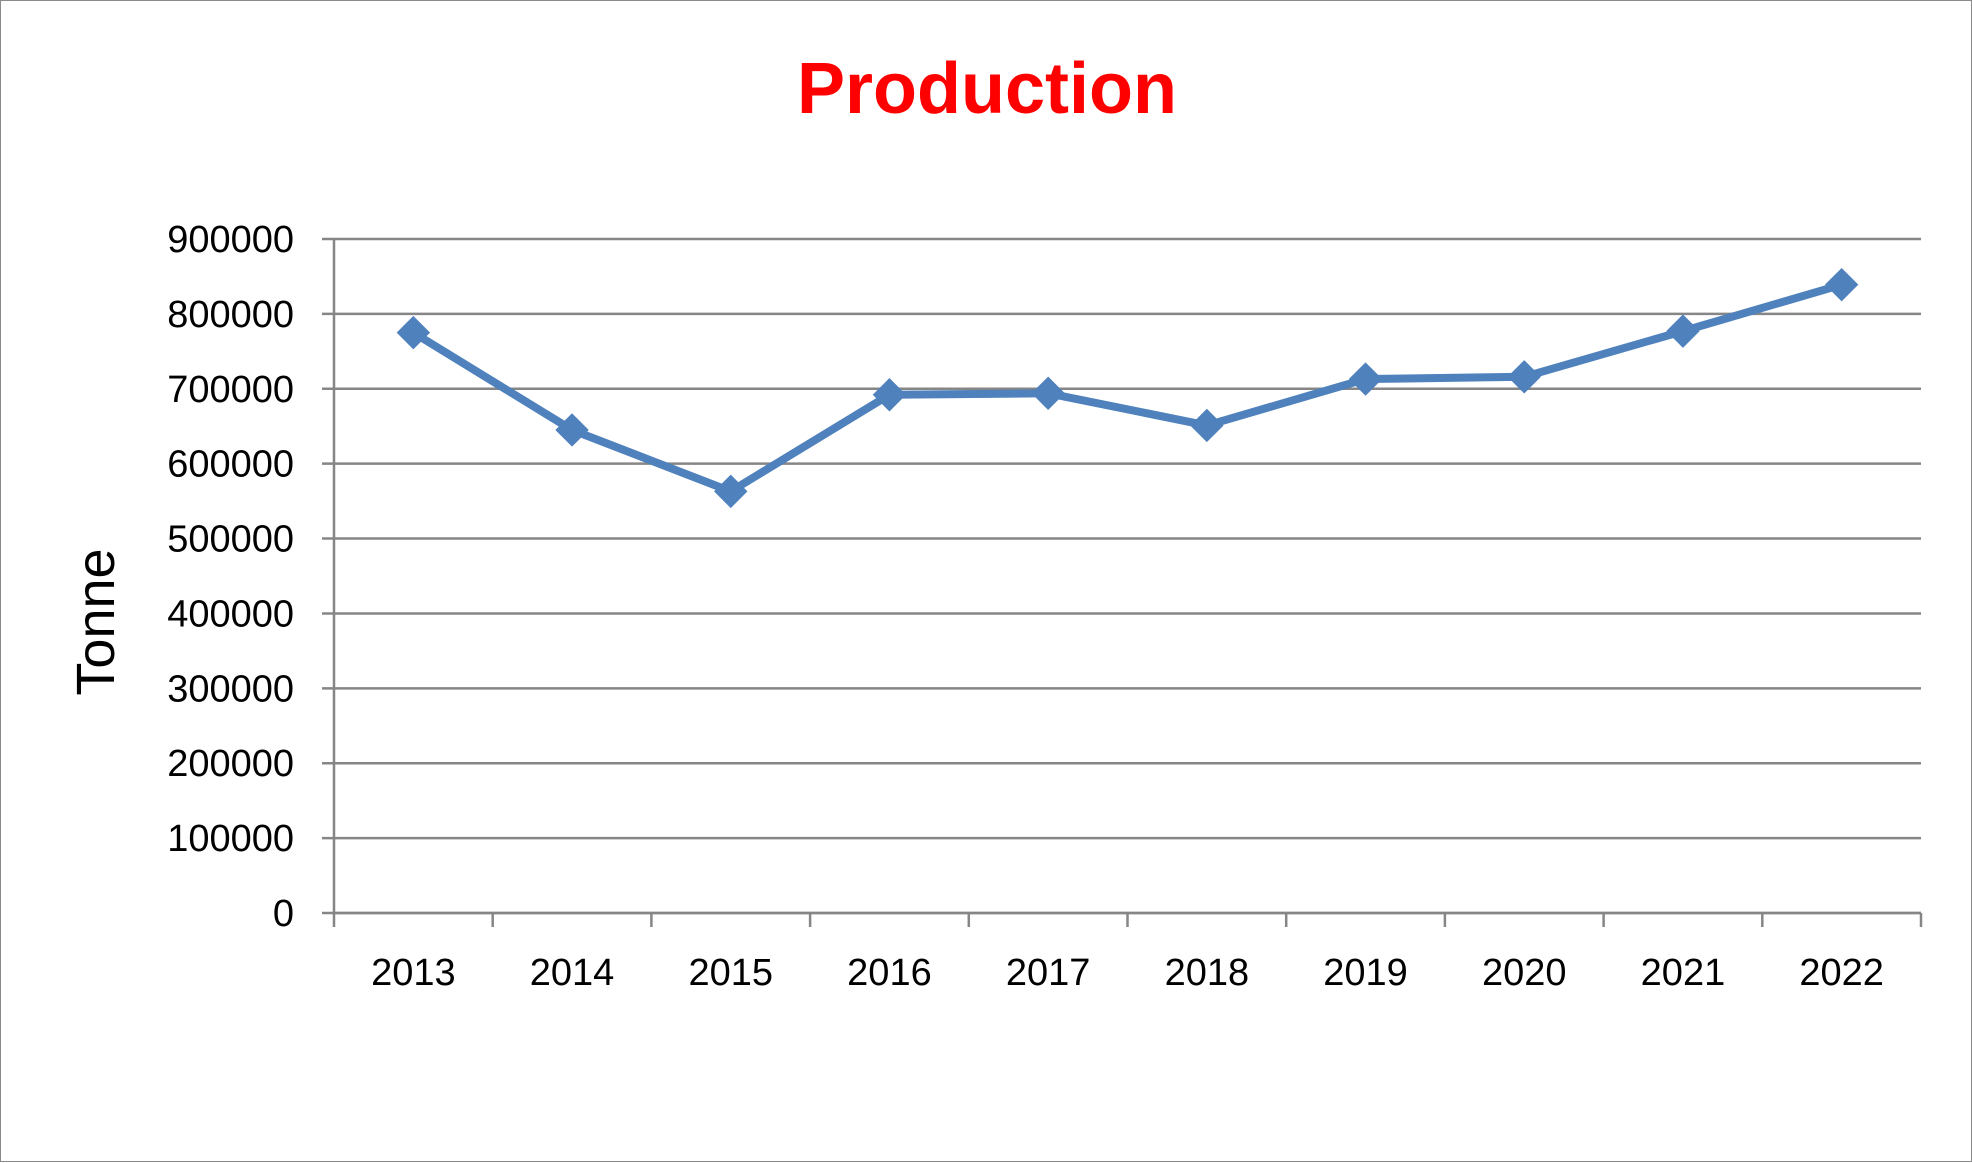  I want to click on x-tick-label-2014: 2014, so click(572, 973).